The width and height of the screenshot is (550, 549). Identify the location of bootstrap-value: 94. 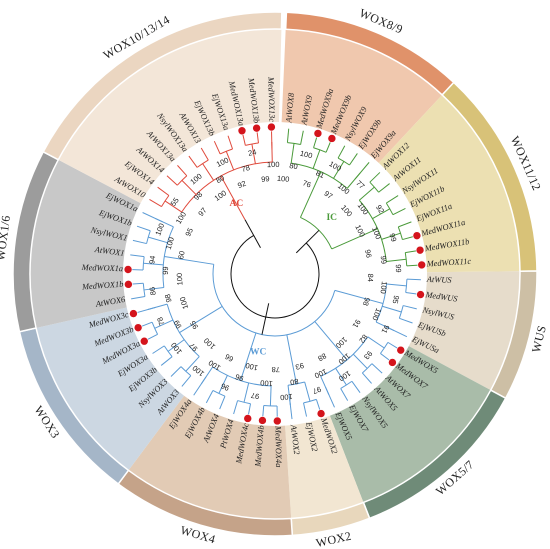
(152, 259).